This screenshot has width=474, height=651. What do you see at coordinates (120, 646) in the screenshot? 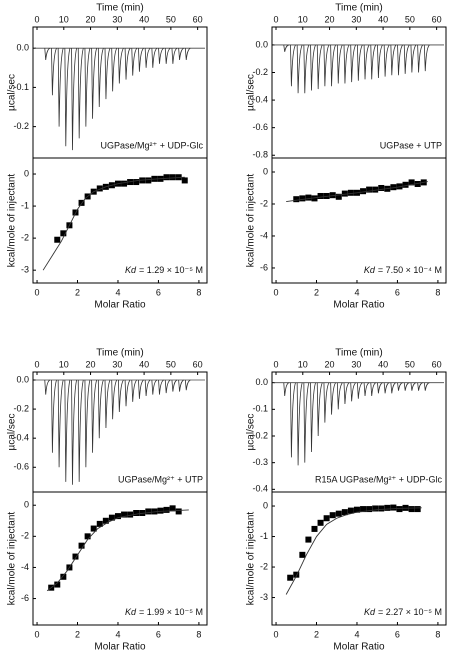
I see `x-axis-label: Molar Ratio` at bounding box center [120, 646].